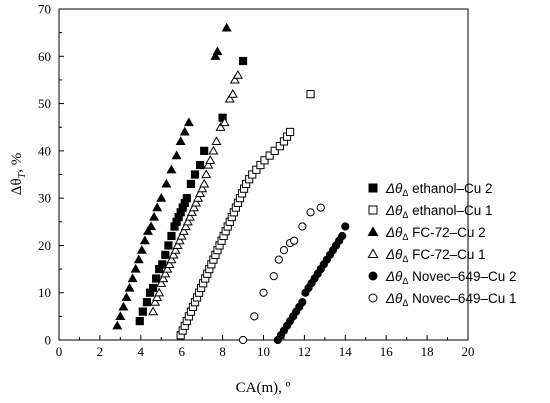  Describe the element at coordinates (22, 174) in the screenshot. I see `y-axis-label-sub: T` at that location.